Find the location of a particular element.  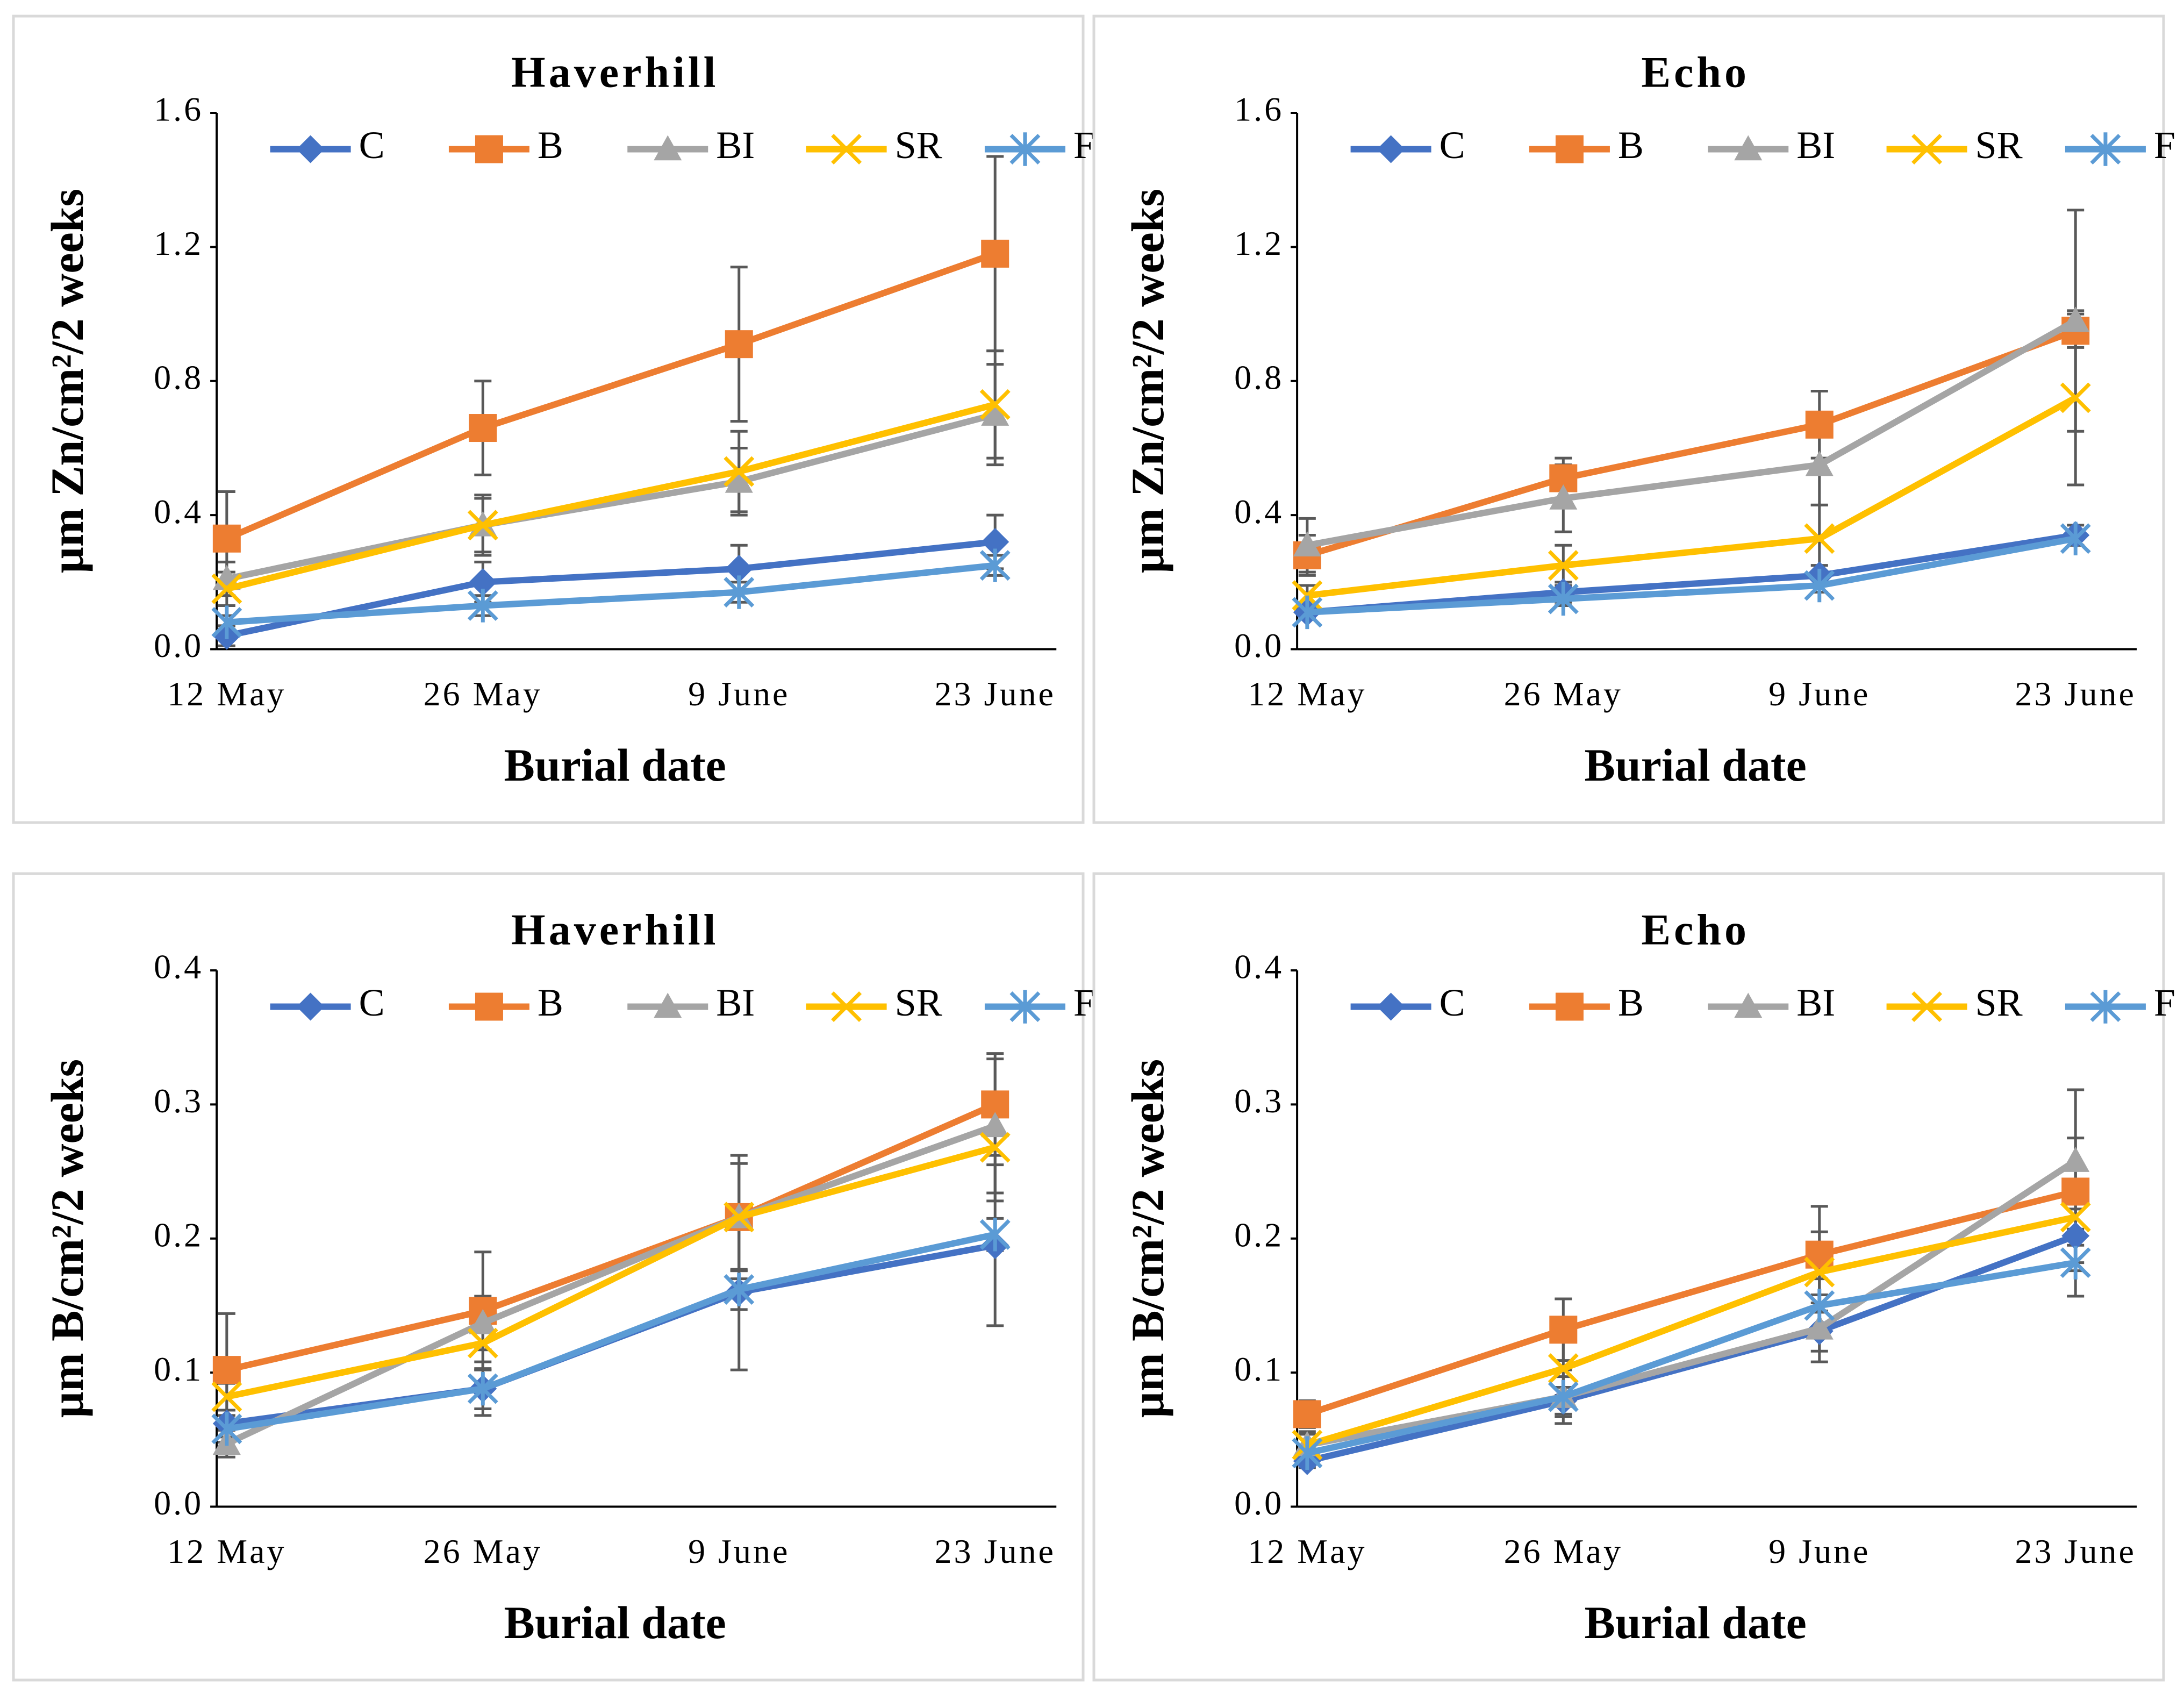

x-tick-label: 9 June is located at coordinates (1819, 694).